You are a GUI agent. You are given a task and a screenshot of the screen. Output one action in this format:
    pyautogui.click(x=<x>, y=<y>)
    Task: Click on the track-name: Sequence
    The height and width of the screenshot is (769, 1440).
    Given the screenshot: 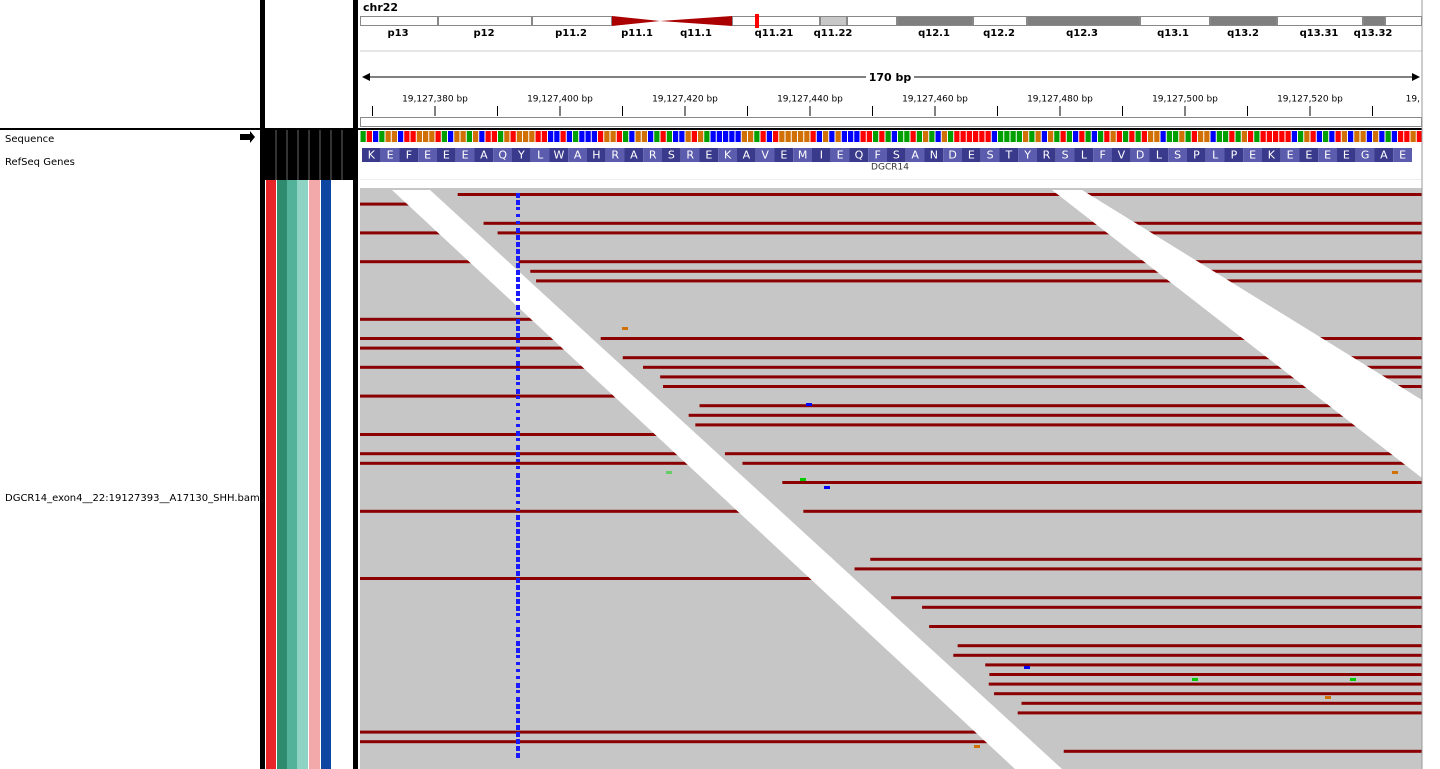 What is the action you would take?
    pyautogui.click(x=29, y=139)
    